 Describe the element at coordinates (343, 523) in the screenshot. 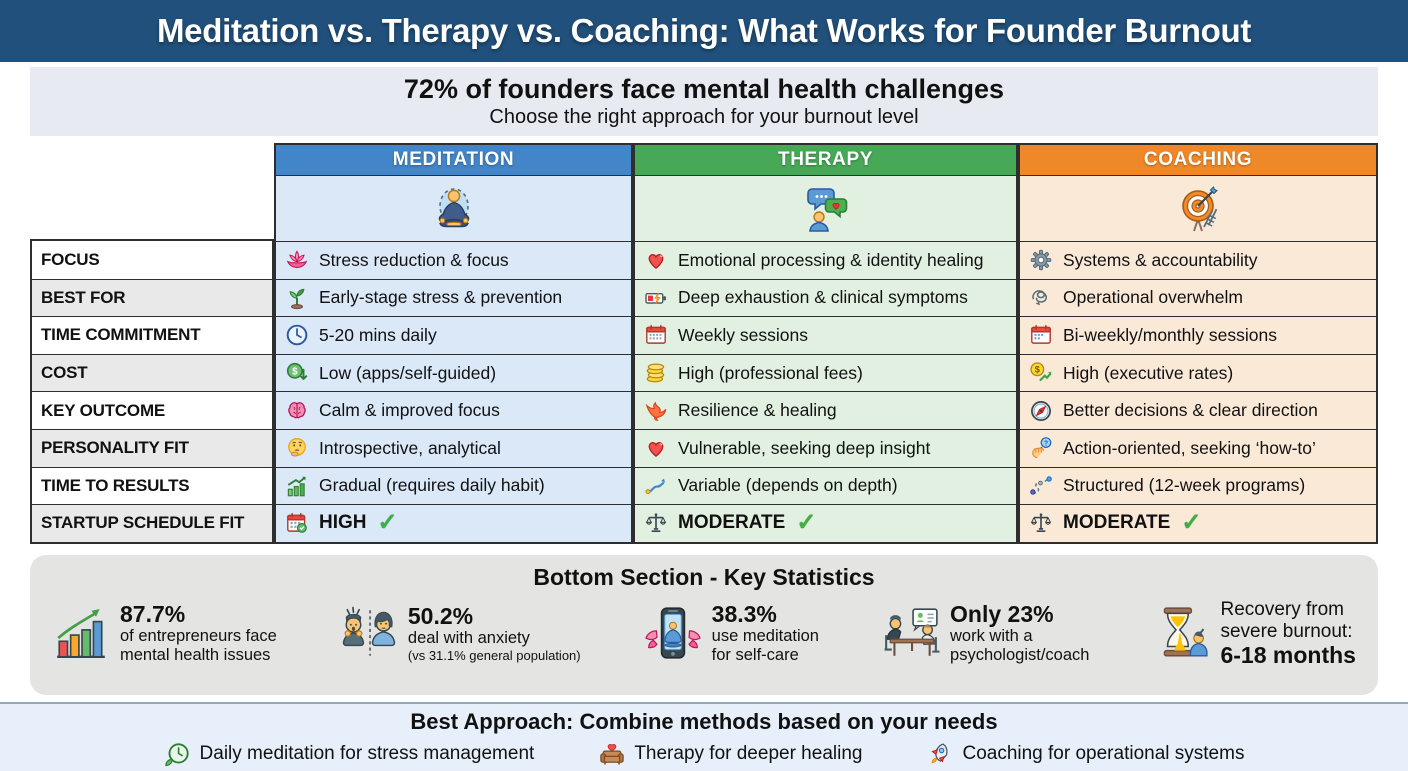

I see `fit-value: HIGH` at that location.